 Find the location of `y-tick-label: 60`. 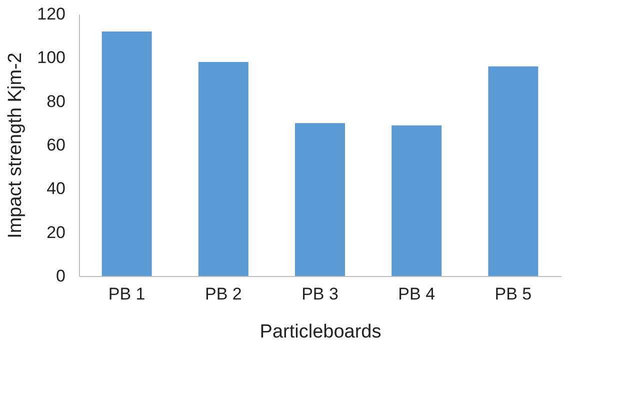

y-tick-label: 60 is located at coordinates (56, 145).